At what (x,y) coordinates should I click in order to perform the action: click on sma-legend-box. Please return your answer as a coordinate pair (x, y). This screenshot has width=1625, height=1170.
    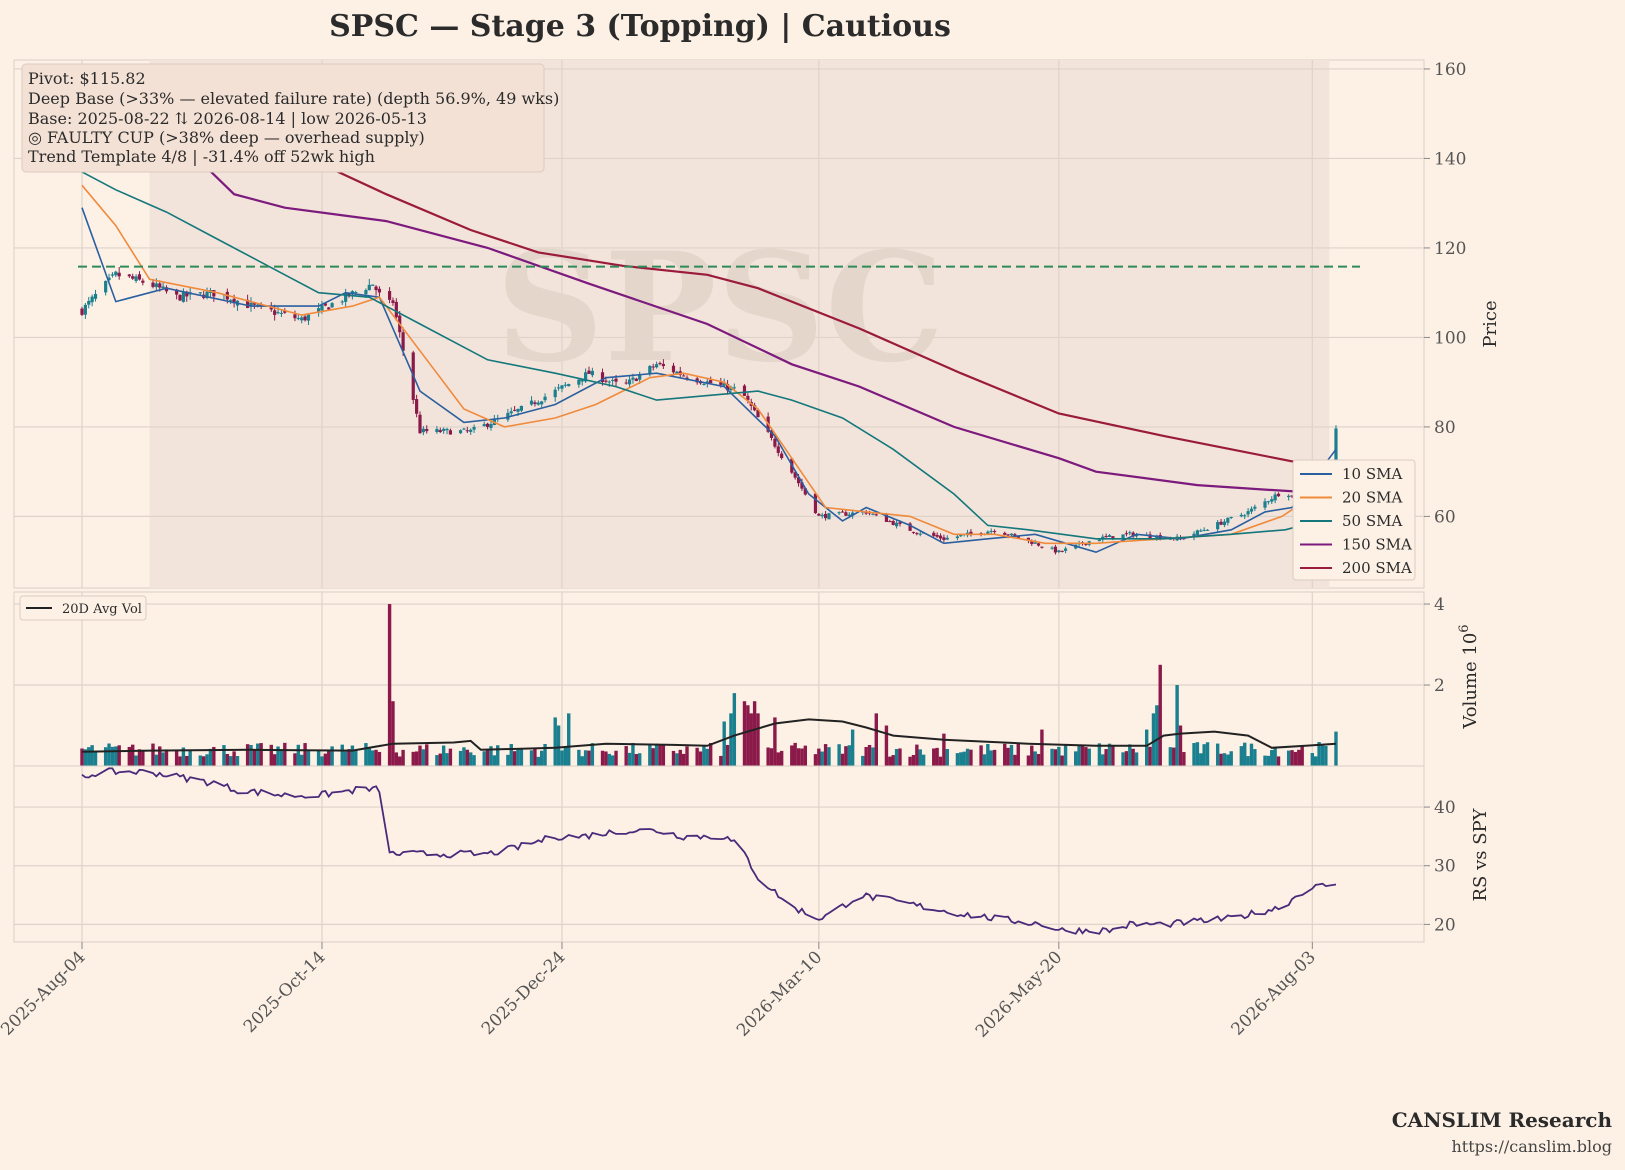
    Looking at the image, I should click on (1354, 520).